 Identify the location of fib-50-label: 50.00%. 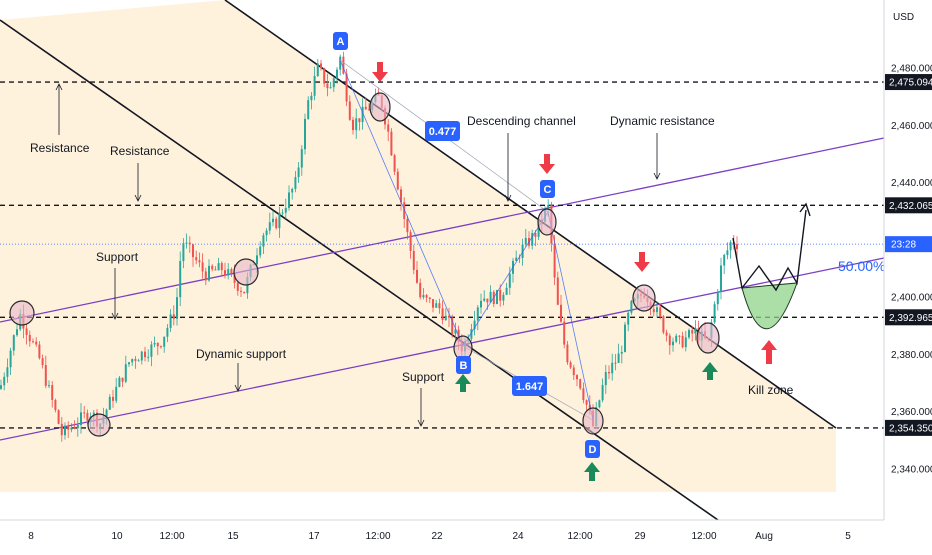
(861, 266).